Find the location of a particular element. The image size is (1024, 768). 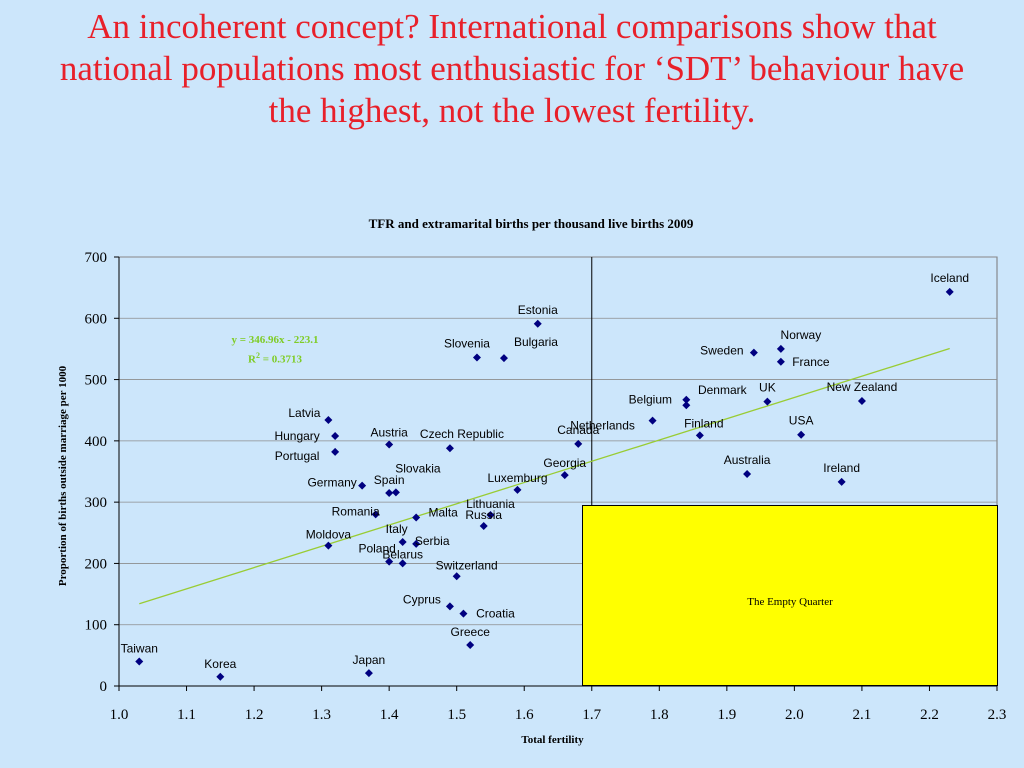

point-label: Serbia is located at coordinates (432, 541).